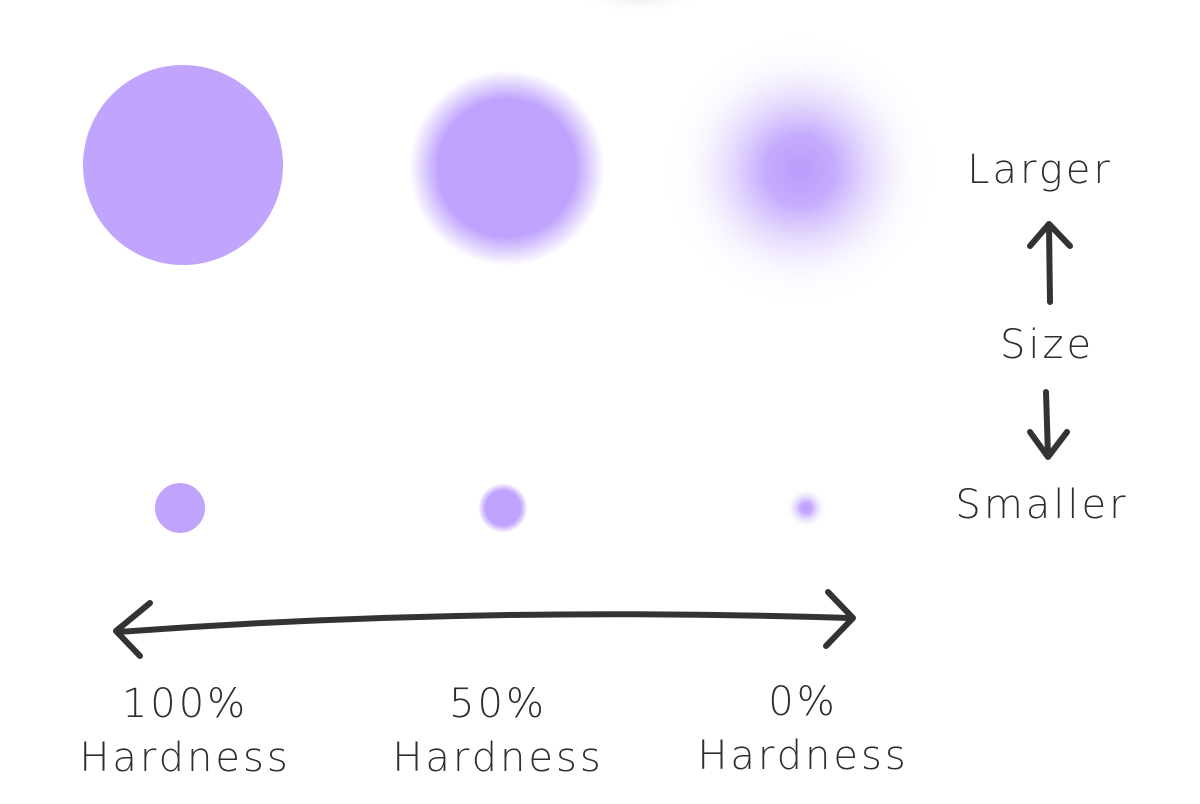 The width and height of the screenshot is (1200, 804). Describe the element at coordinates (1047, 424) in the screenshot. I see `size-arrow-down` at that location.